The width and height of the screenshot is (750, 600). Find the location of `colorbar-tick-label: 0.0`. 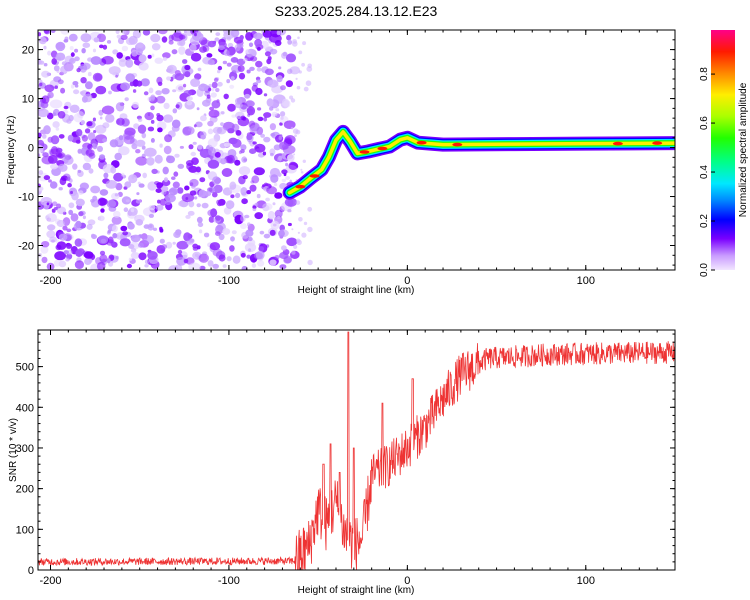

colorbar-tick-label: 0.0 is located at coordinates (704, 270).